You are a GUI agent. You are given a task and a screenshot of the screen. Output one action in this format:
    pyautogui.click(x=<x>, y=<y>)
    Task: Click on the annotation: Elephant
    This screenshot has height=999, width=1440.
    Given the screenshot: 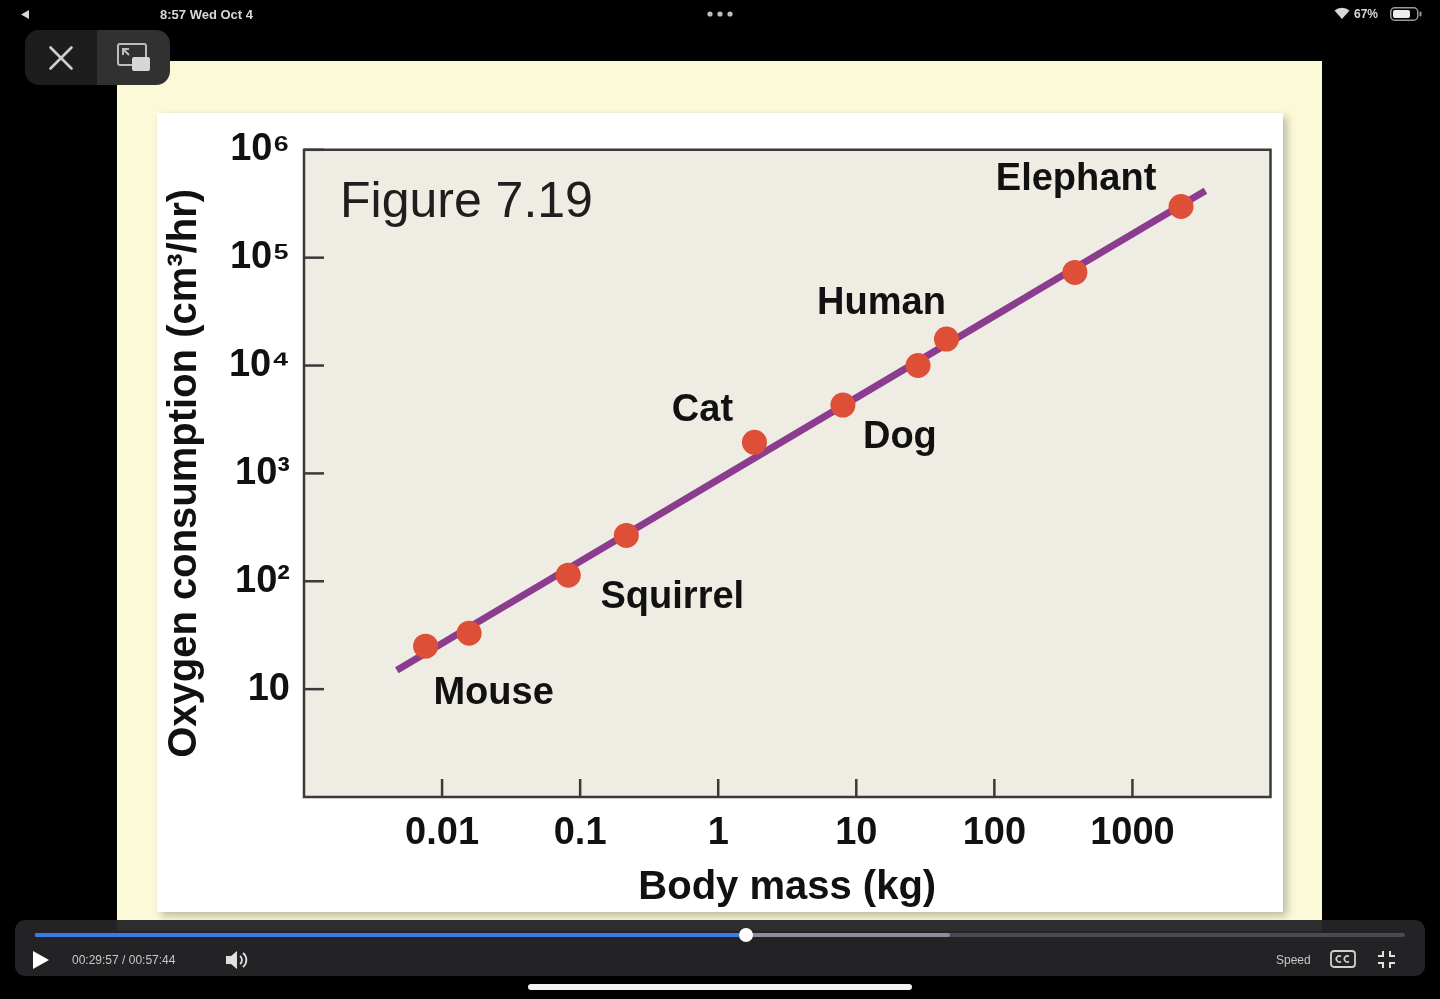 What is the action you would take?
    pyautogui.click(x=1076, y=177)
    